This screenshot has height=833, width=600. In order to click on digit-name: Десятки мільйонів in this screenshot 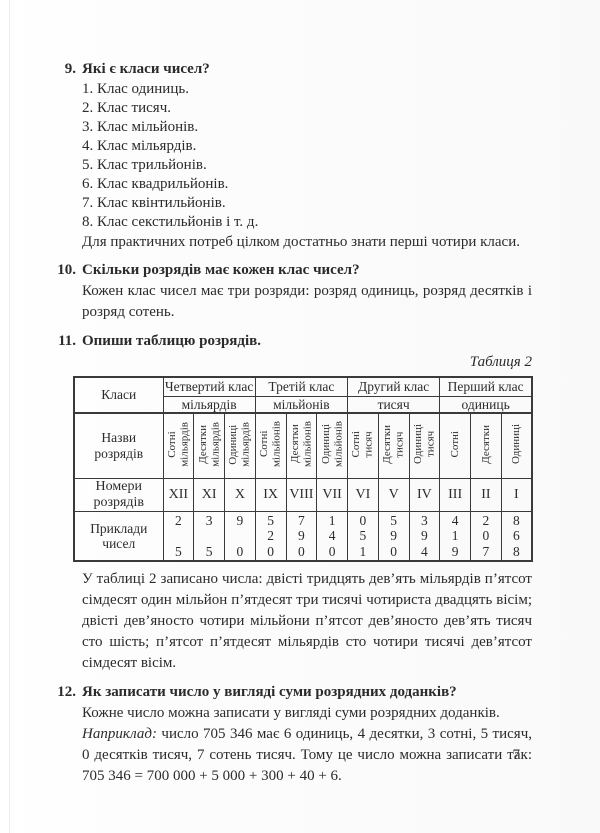, I will do `click(301, 444)`.